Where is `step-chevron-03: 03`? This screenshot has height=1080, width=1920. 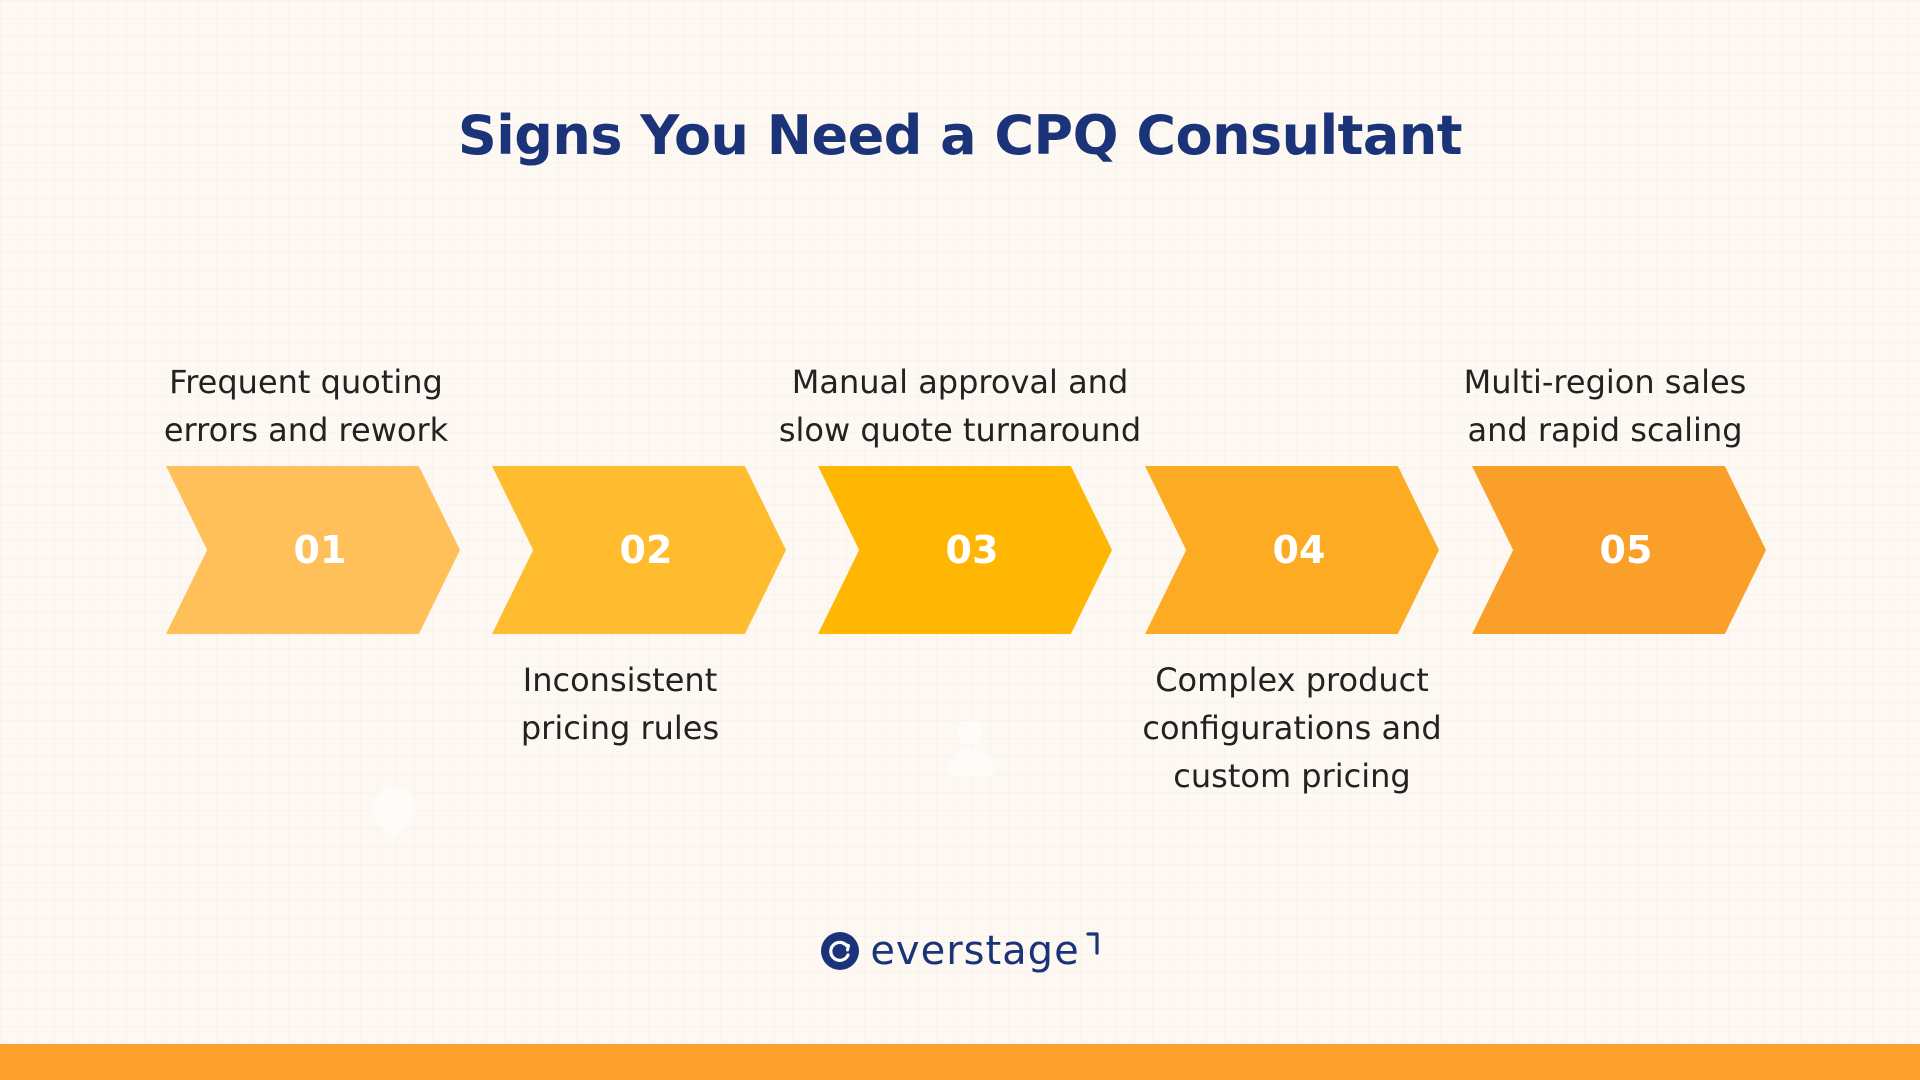 step-chevron-03: 03 is located at coordinates (965, 550).